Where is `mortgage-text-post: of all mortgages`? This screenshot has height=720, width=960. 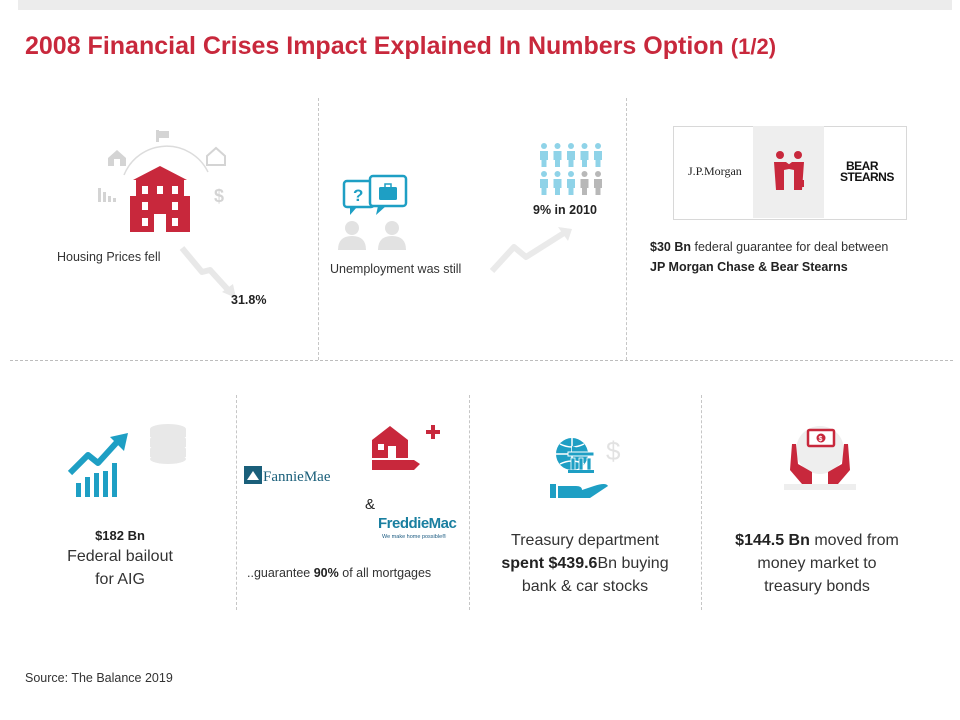 mortgage-text-post: of all mortgages is located at coordinates (387, 573).